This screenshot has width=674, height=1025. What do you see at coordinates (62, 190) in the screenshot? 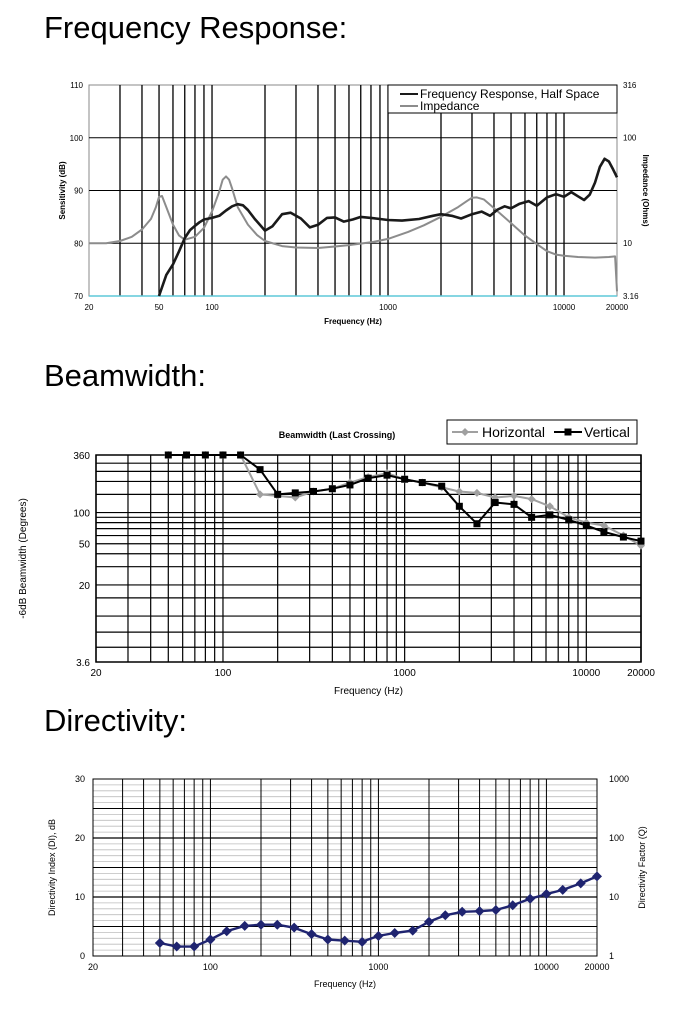
I see `y-axis-label: Sensitivity (dB)` at bounding box center [62, 190].